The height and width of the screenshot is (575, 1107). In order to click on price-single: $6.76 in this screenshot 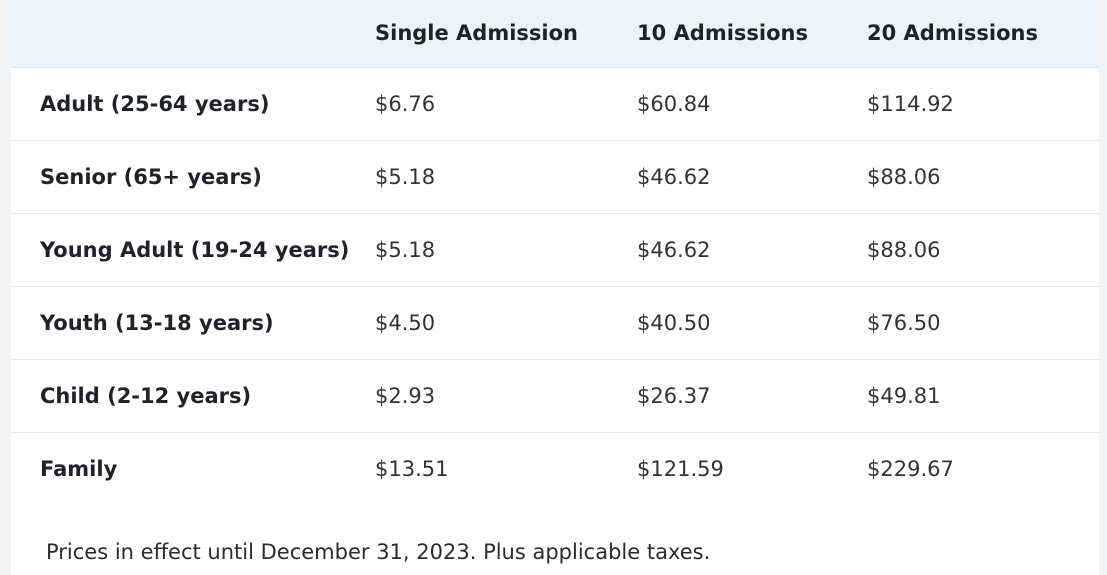, I will do `click(506, 104)`.